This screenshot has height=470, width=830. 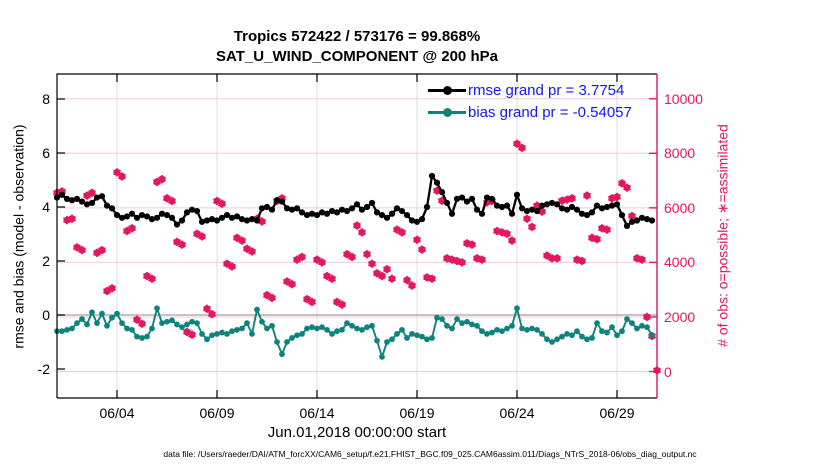 I want to click on rmse-series, so click(x=354, y=200).